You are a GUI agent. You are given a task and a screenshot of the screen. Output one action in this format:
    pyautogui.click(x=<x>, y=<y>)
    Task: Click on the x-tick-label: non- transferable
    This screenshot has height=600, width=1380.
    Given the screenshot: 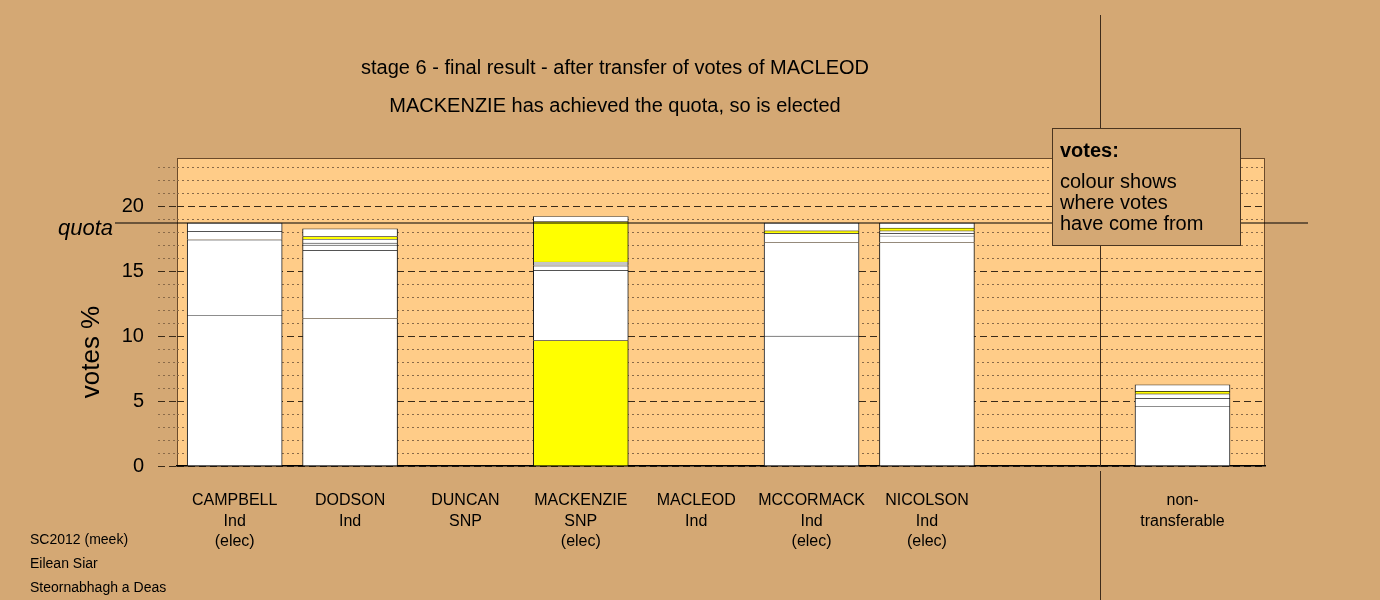 What is the action you would take?
    pyautogui.click(x=1182, y=509)
    